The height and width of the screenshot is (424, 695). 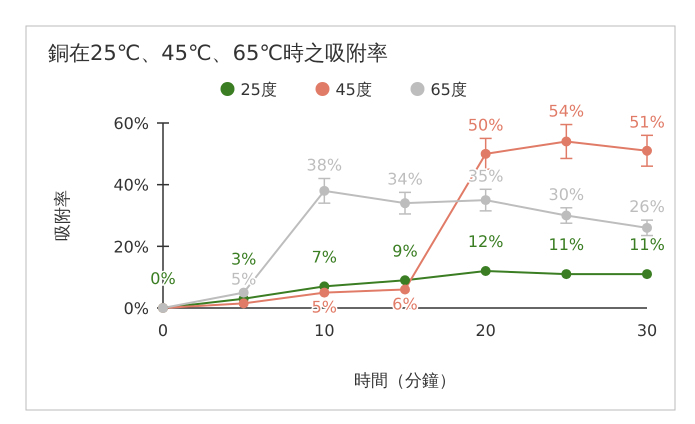 I want to click on data-label: 38%, so click(x=324, y=165).